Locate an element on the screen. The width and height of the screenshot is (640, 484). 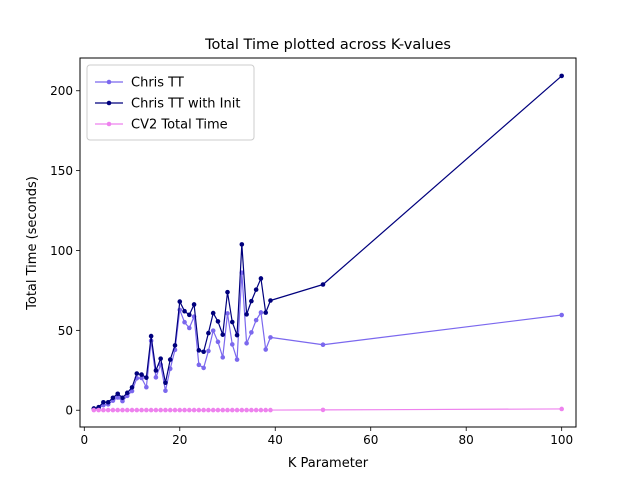
x-tick-label: 100 is located at coordinates (561, 440).